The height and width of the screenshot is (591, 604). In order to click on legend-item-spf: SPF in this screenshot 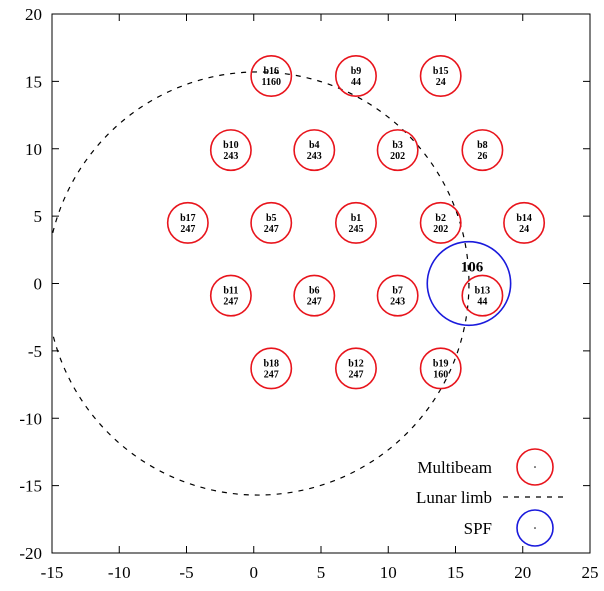, I will do `click(509, 528)`.